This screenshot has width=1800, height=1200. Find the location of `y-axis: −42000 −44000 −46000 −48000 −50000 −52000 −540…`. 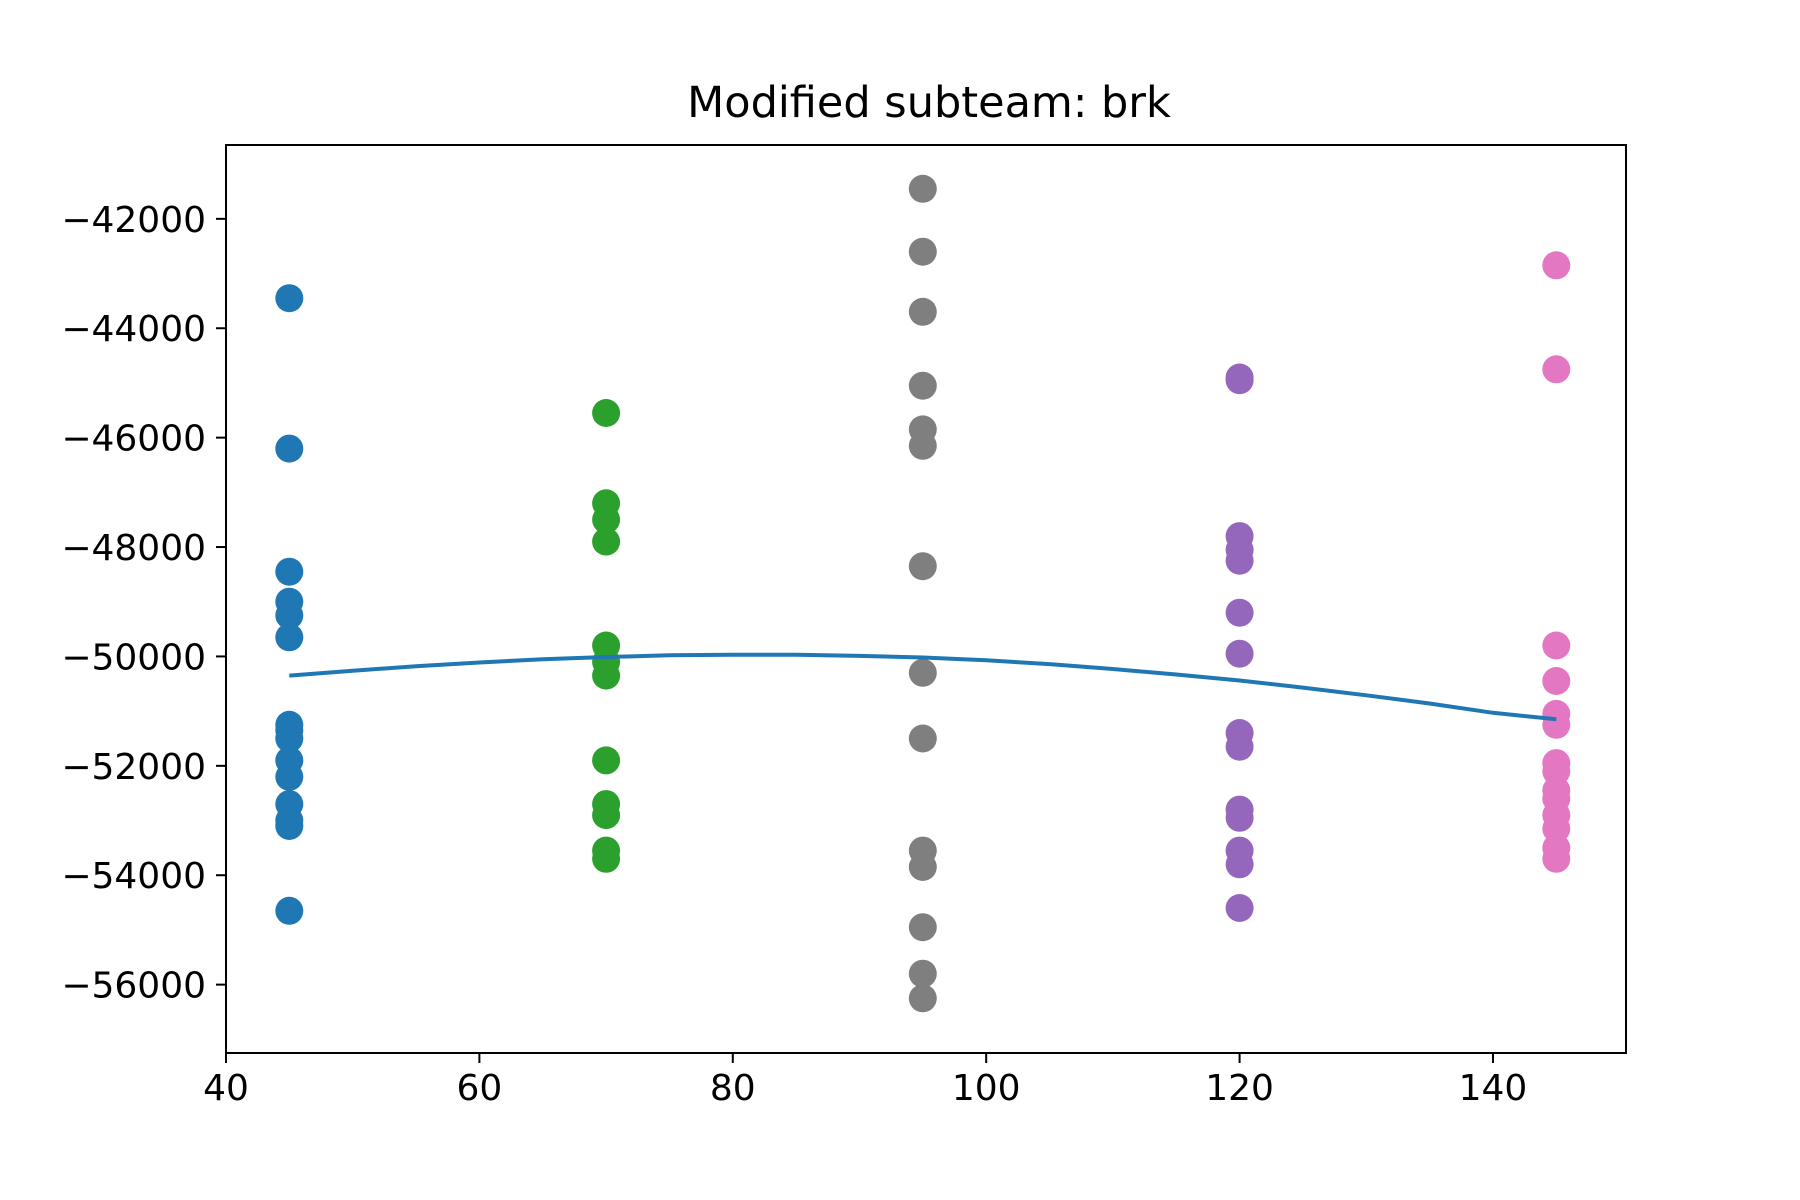

y-axis: −42000 −44000 −46000 −48000 −50000 −52000 −540… is located at coordinates (143, 603).